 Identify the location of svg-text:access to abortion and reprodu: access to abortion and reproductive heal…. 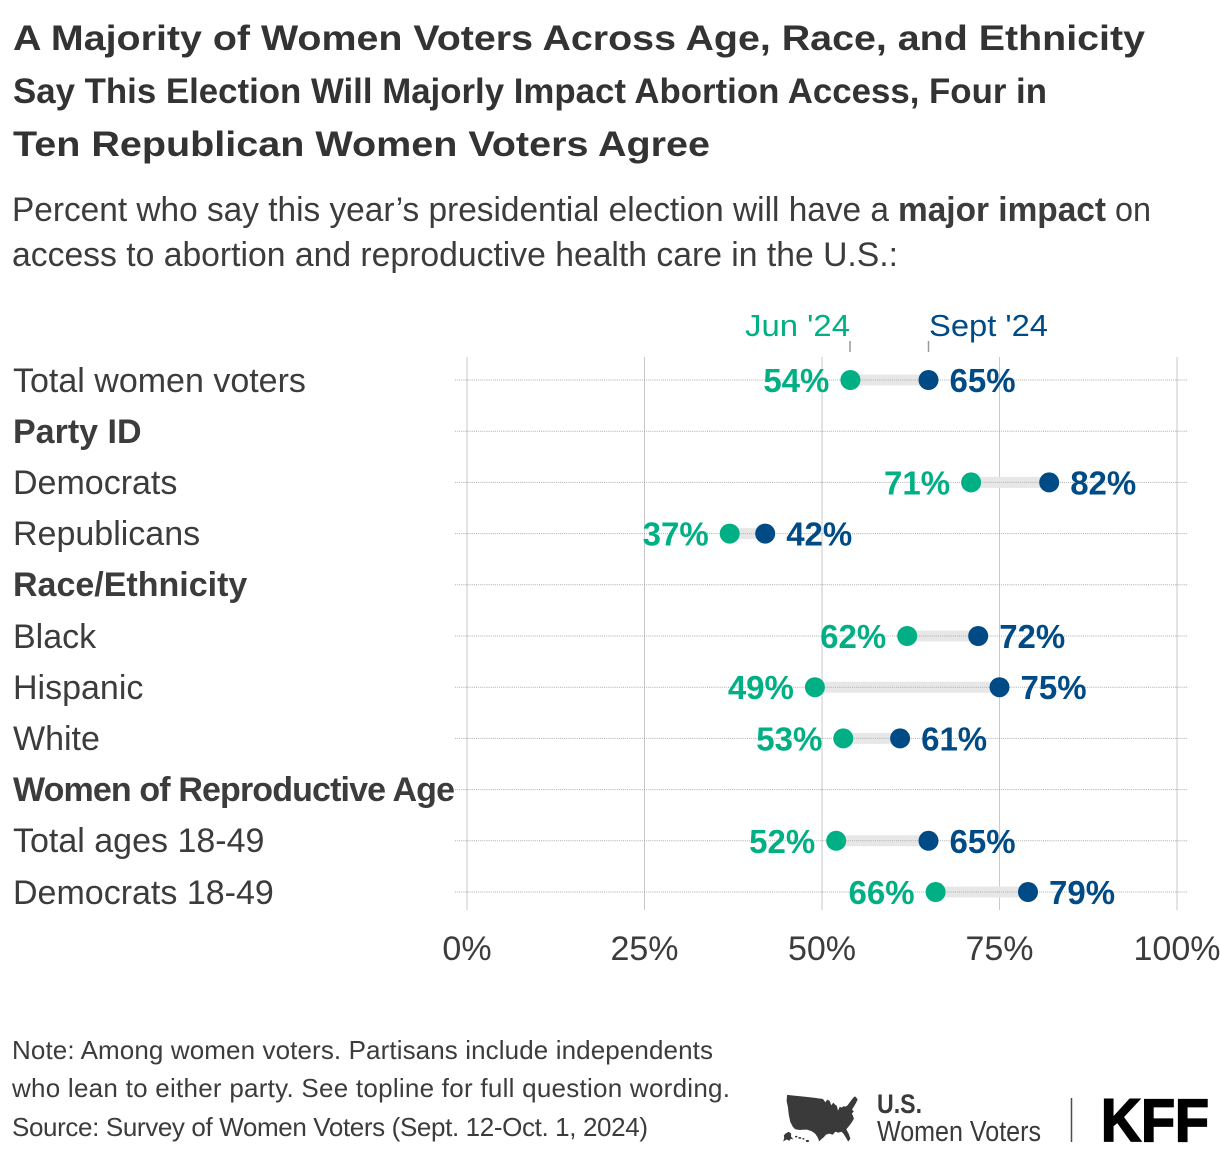
(455, 255).